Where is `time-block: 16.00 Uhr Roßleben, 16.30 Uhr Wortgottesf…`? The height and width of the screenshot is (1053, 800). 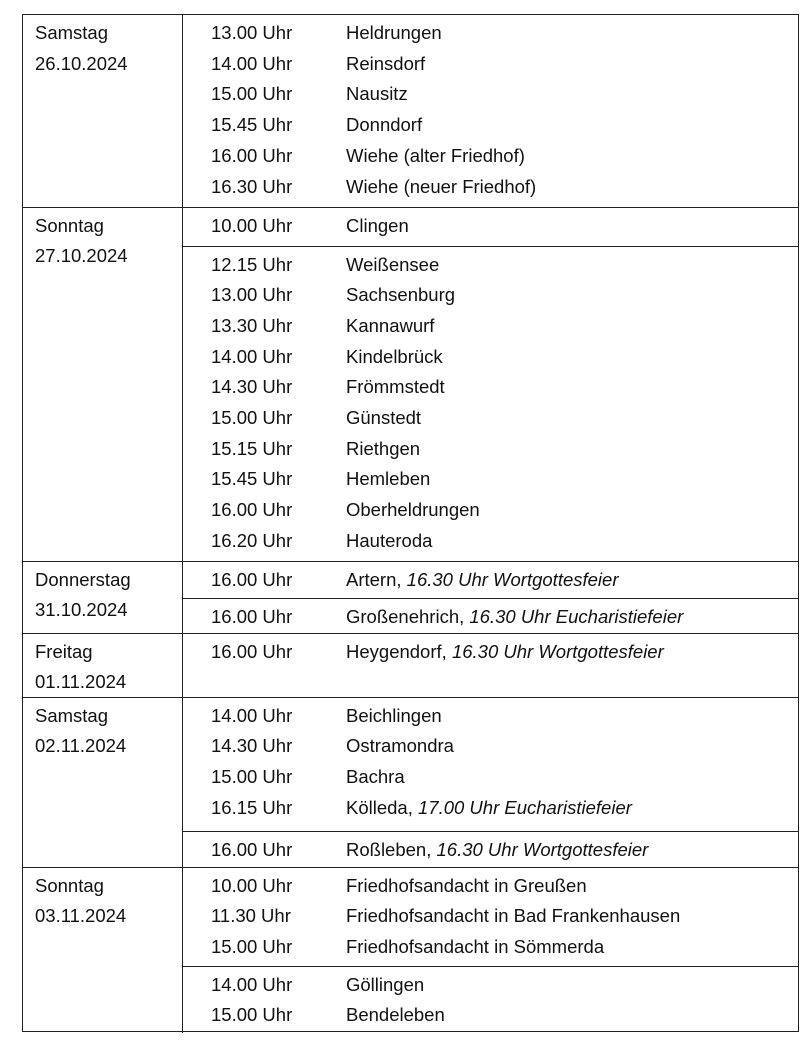 time-block: 16.00 Uhr Roßleben, 16.30 Uhr Wortgottesf… is located at coordinates (490, 849).